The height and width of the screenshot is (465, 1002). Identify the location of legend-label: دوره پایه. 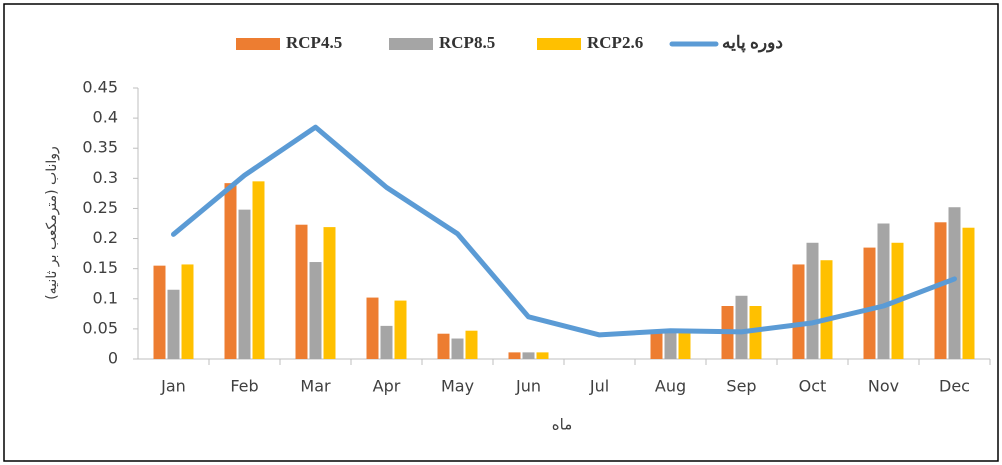
(752, 43).